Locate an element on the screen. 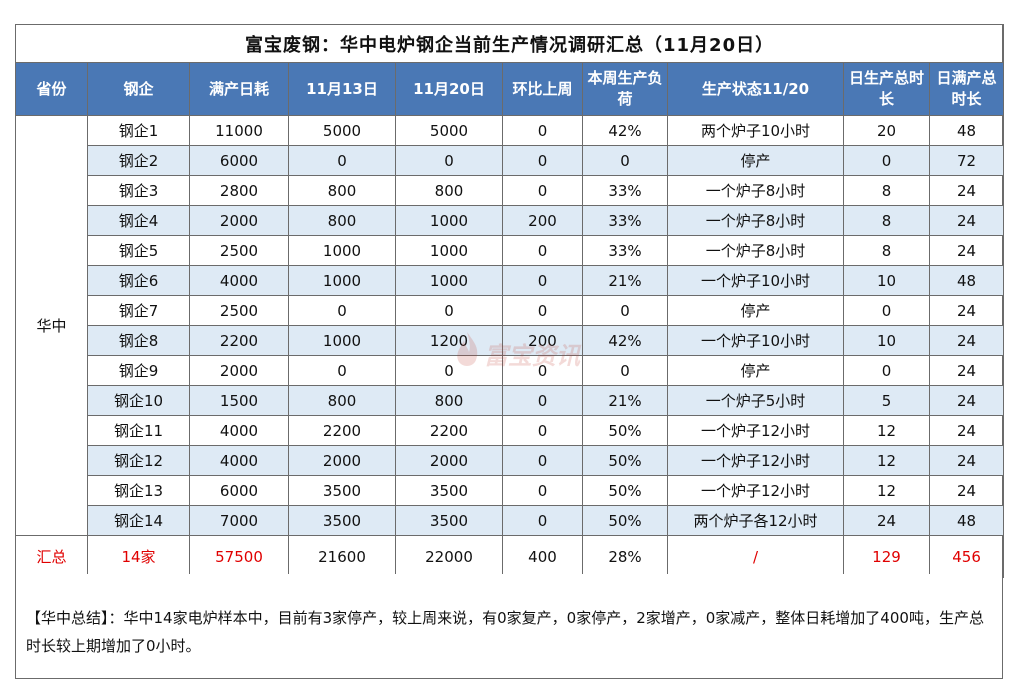 This screenshot has width=1019, height=694. page-title: 富宝废钢：华中电炉钢企当前生产情况调研汇总（11月20日） is located at coordinates (509, 43).